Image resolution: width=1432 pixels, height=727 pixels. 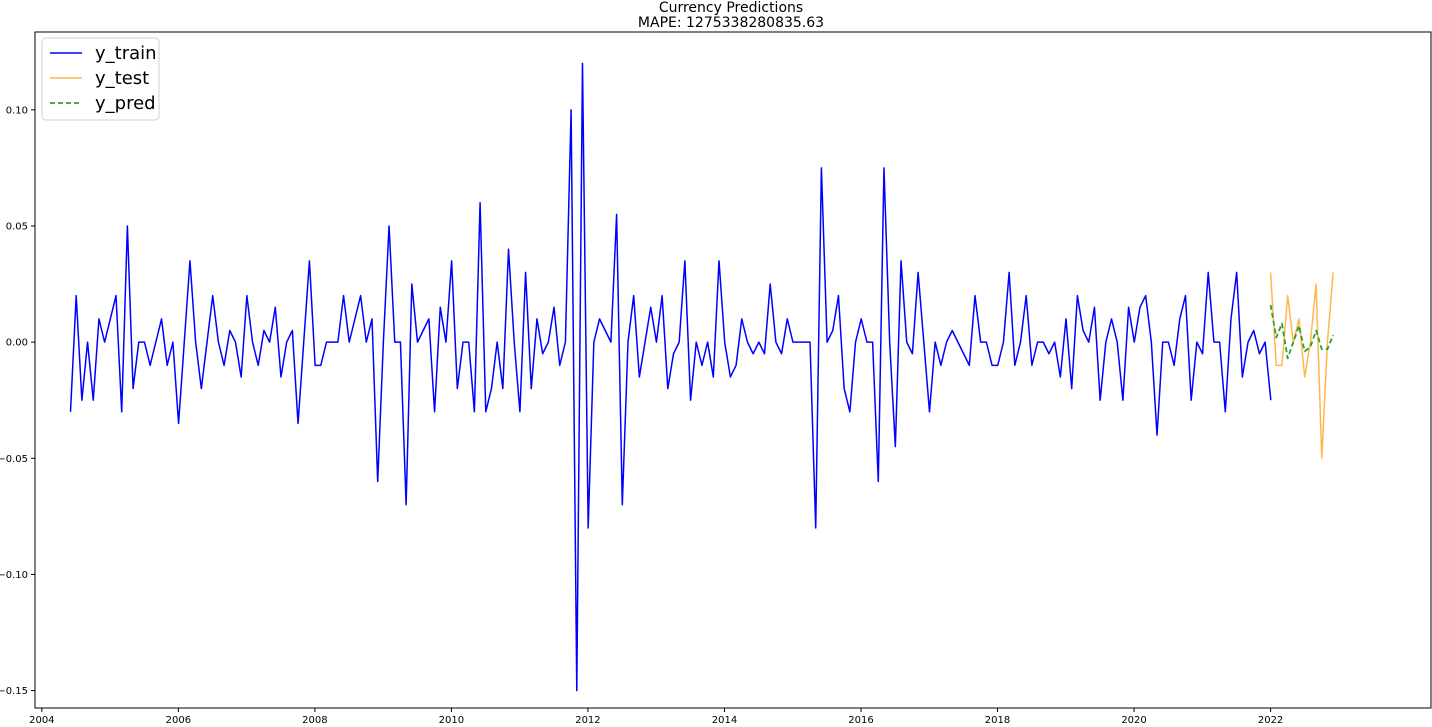 I want to click on y-tick-label: −0.15, so click(x=14, y=691).